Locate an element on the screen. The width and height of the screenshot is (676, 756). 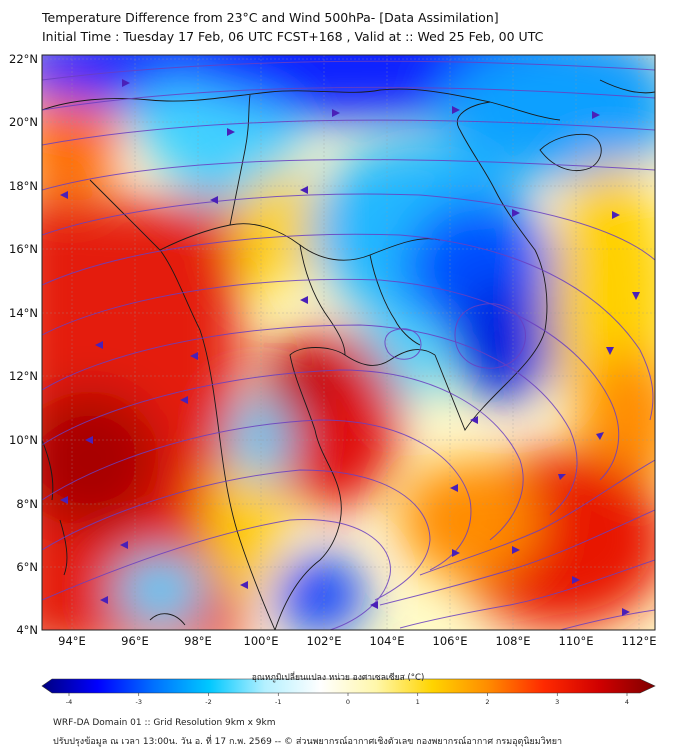
colorbar-tick-label: 0 is located at coordinates (348, 702).